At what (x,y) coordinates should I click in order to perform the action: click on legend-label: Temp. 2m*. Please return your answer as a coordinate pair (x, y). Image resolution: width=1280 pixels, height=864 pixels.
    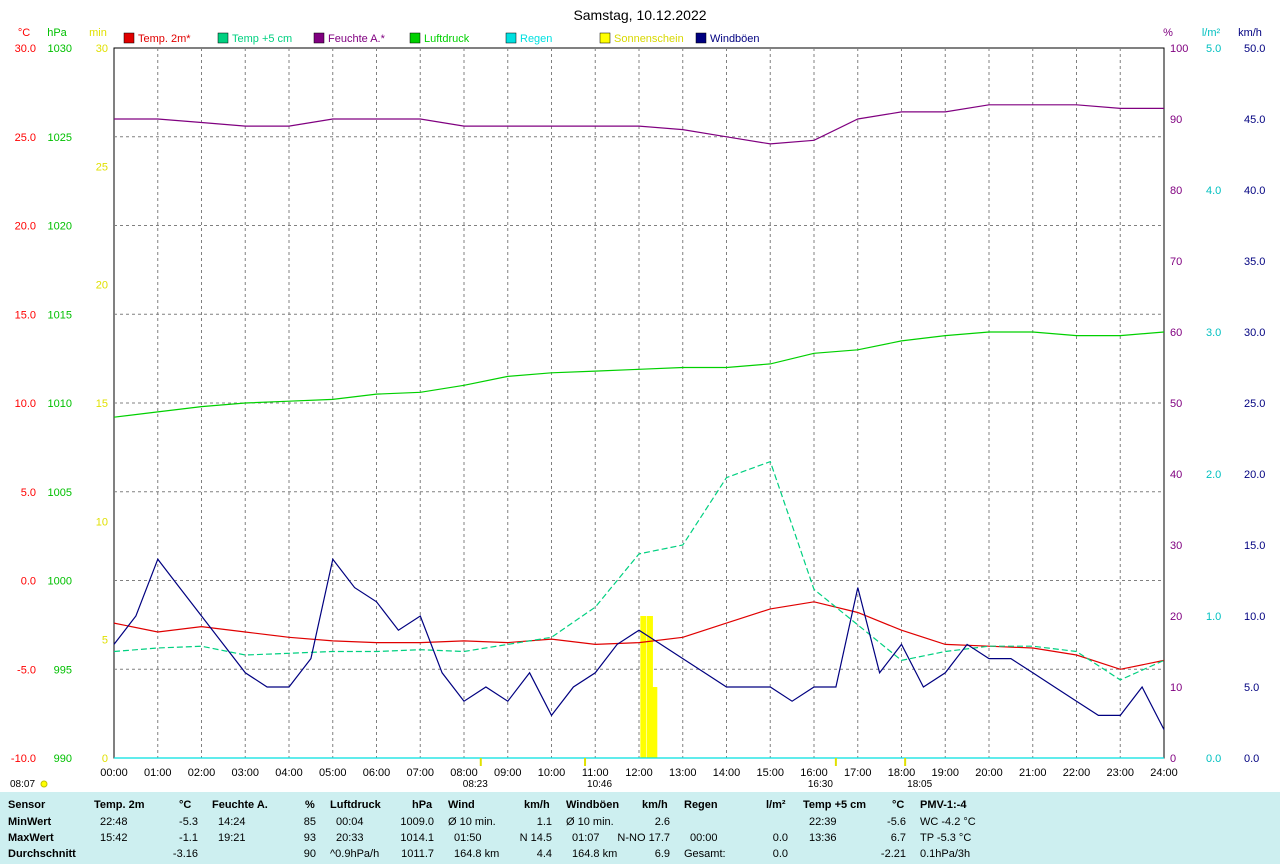
    Looking at the image, I should click on (164, 39).